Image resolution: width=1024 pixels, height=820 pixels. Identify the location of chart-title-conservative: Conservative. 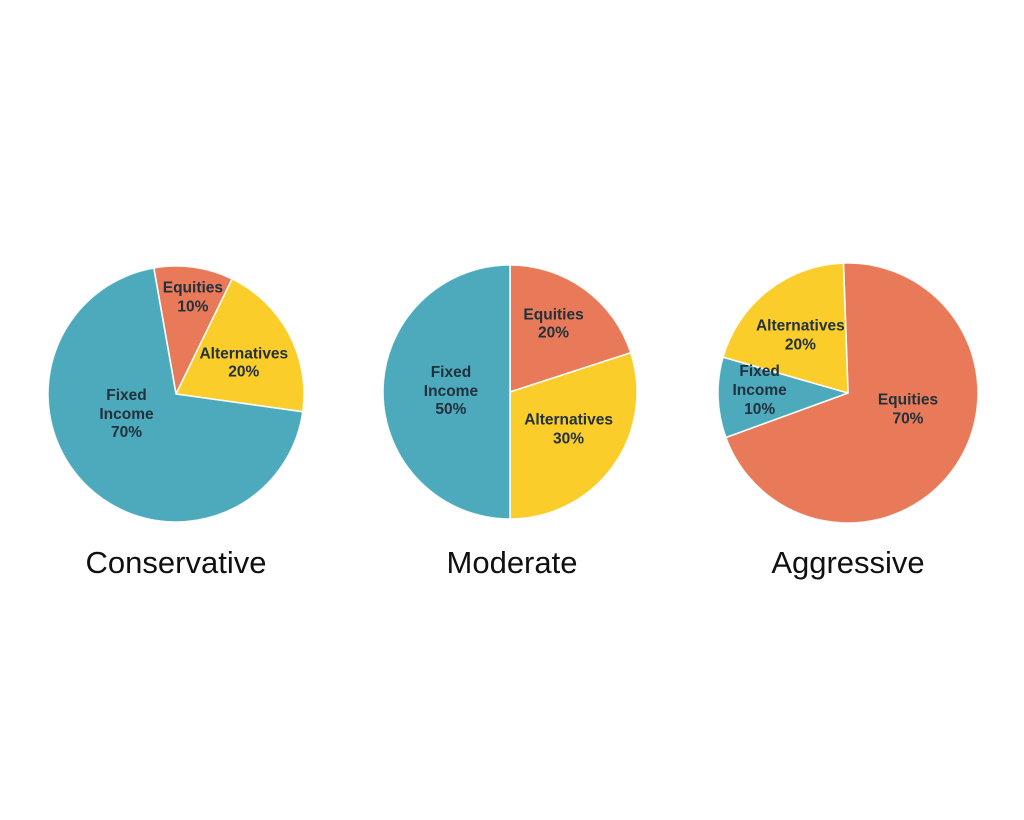
(176, 562).